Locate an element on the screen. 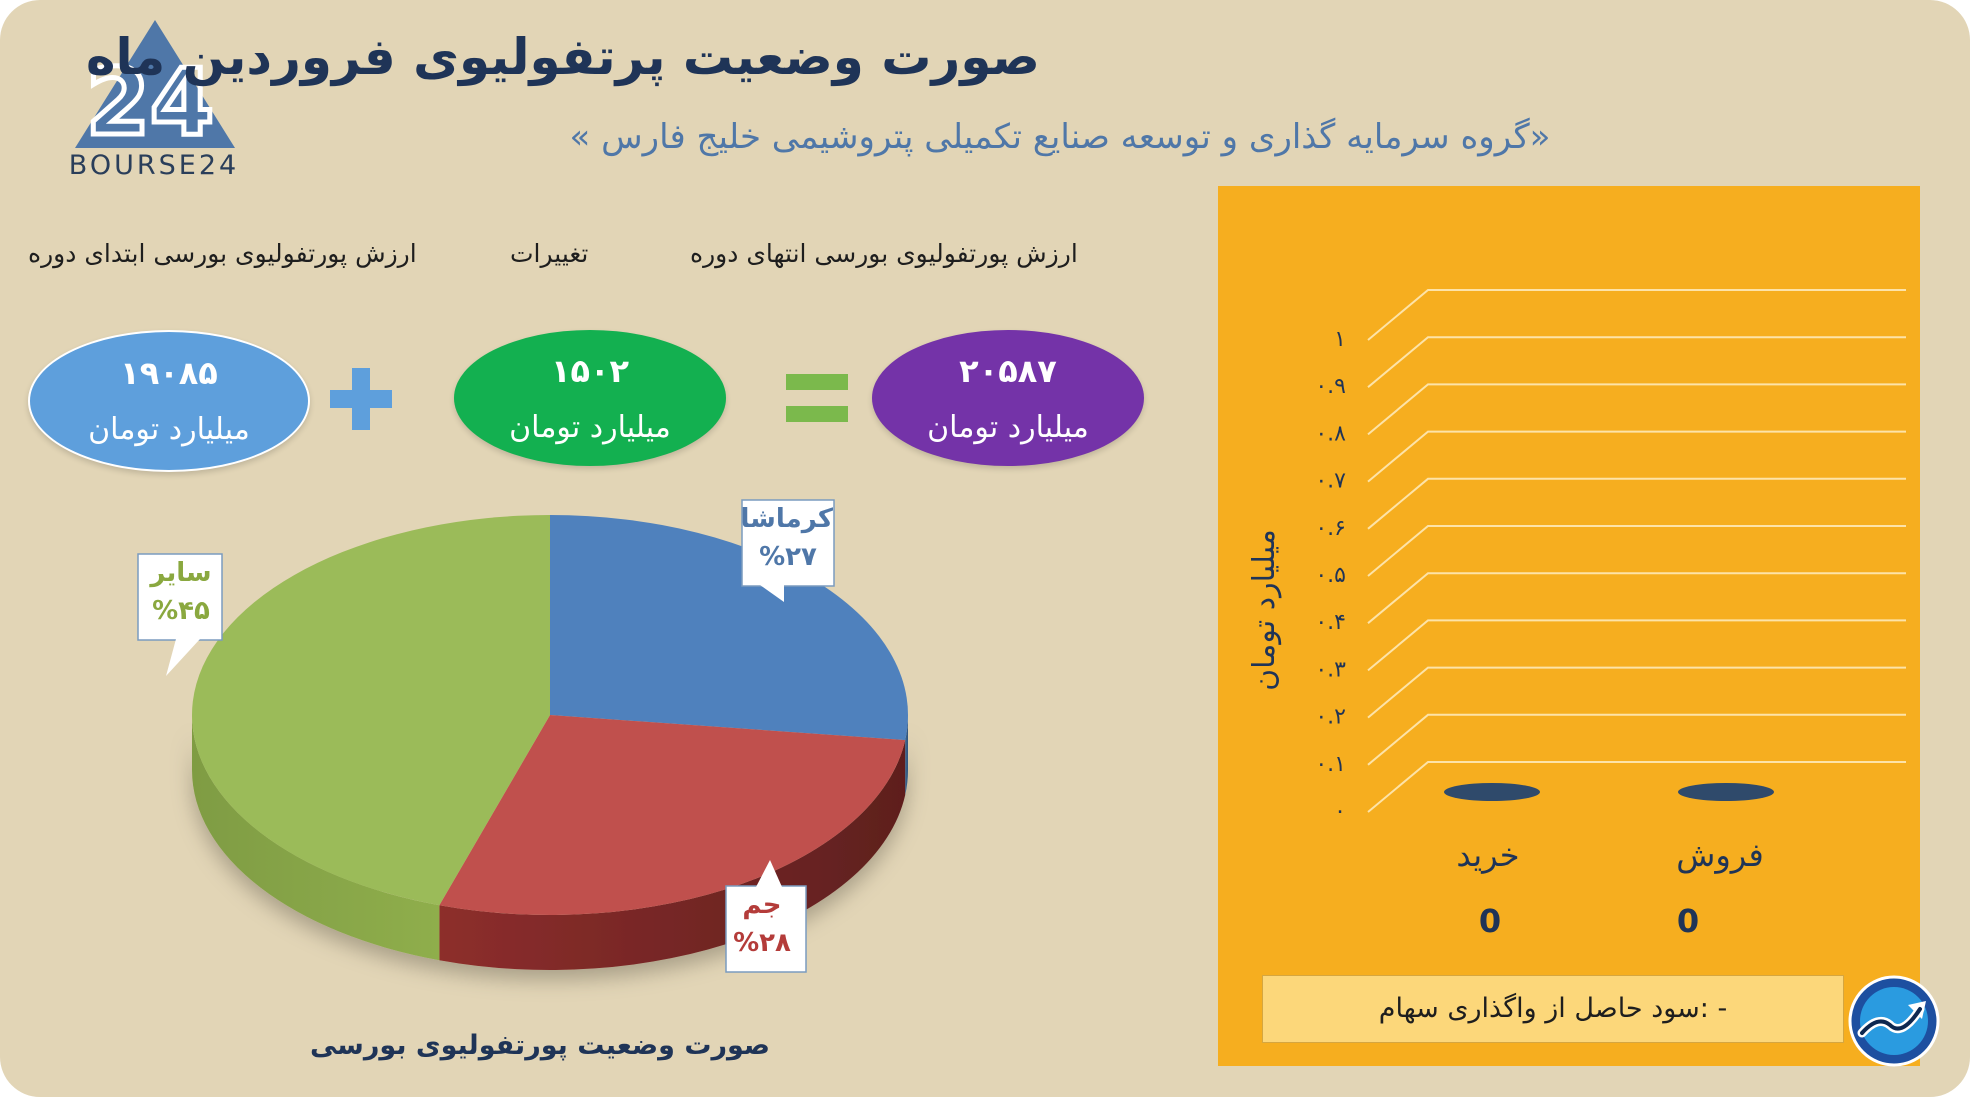  start-value-unit: میلیارد تومان is located at coordinates (169, 429).